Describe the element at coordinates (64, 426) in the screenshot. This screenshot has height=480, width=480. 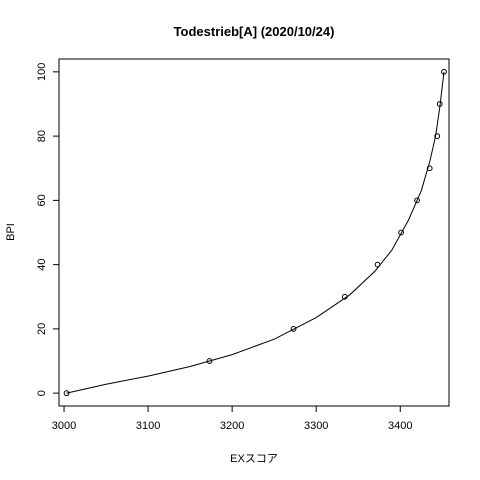
I see `x-tick-label: 3000` at that location.